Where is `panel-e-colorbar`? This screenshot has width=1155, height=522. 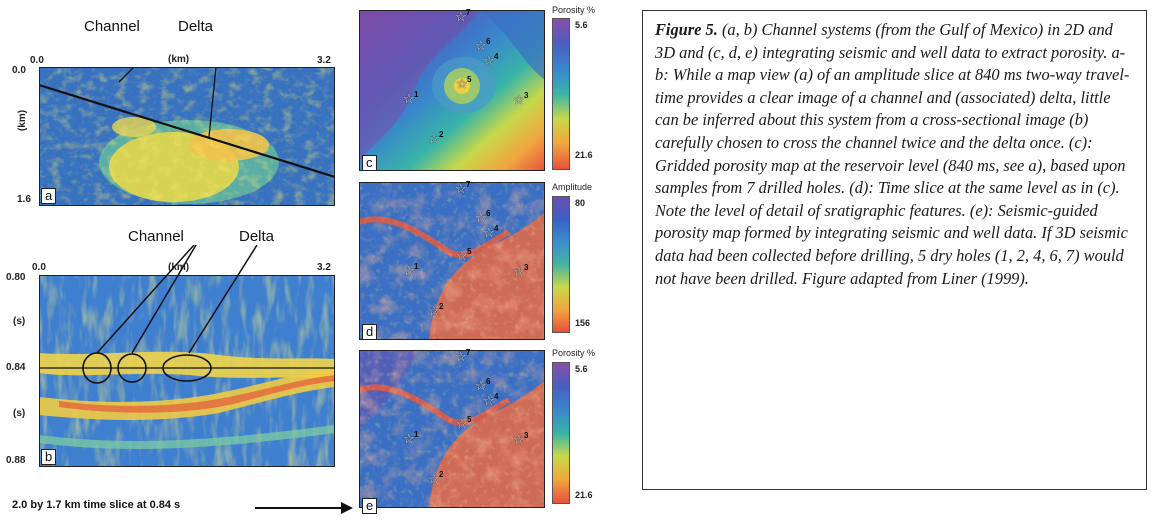 panel-e-colorbar is located at coordinates (561, 433).